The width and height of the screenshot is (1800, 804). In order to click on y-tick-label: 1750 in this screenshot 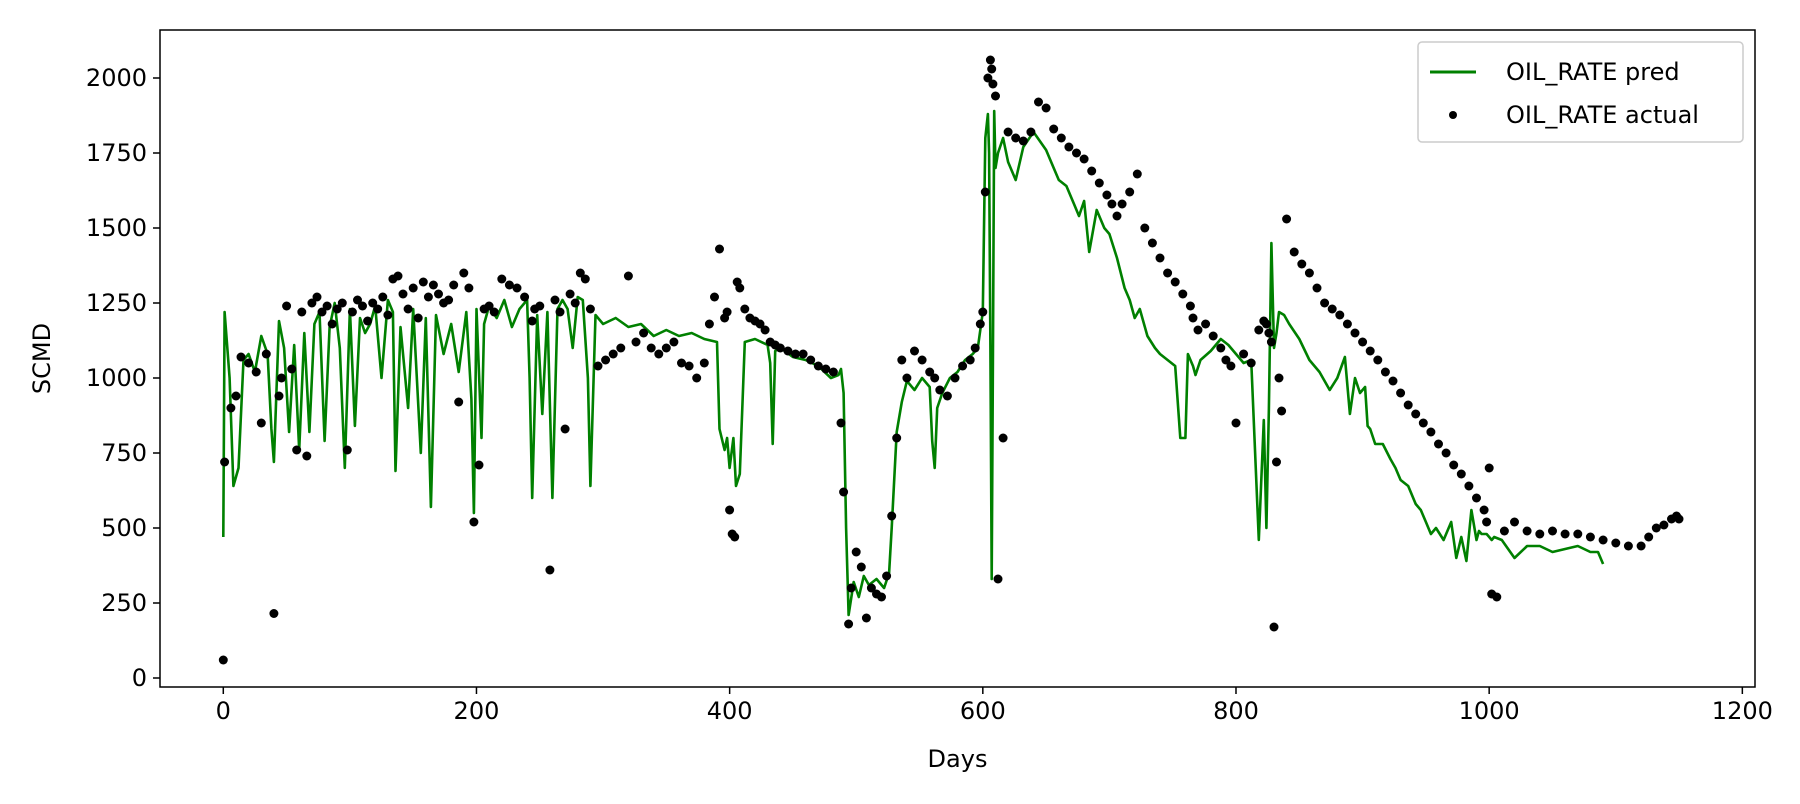, I will do `click(116, 153)`.